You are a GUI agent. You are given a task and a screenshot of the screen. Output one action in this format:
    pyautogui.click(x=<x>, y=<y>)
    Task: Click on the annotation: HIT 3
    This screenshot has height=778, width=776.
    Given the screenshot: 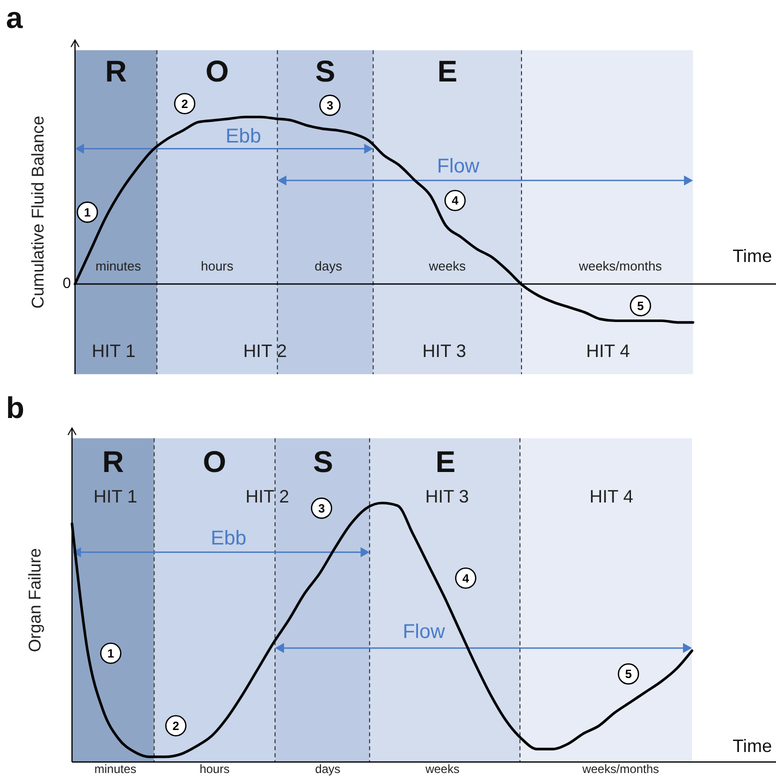 What is the action you would take?
    pyautogui.click(x=447, y=496)
    